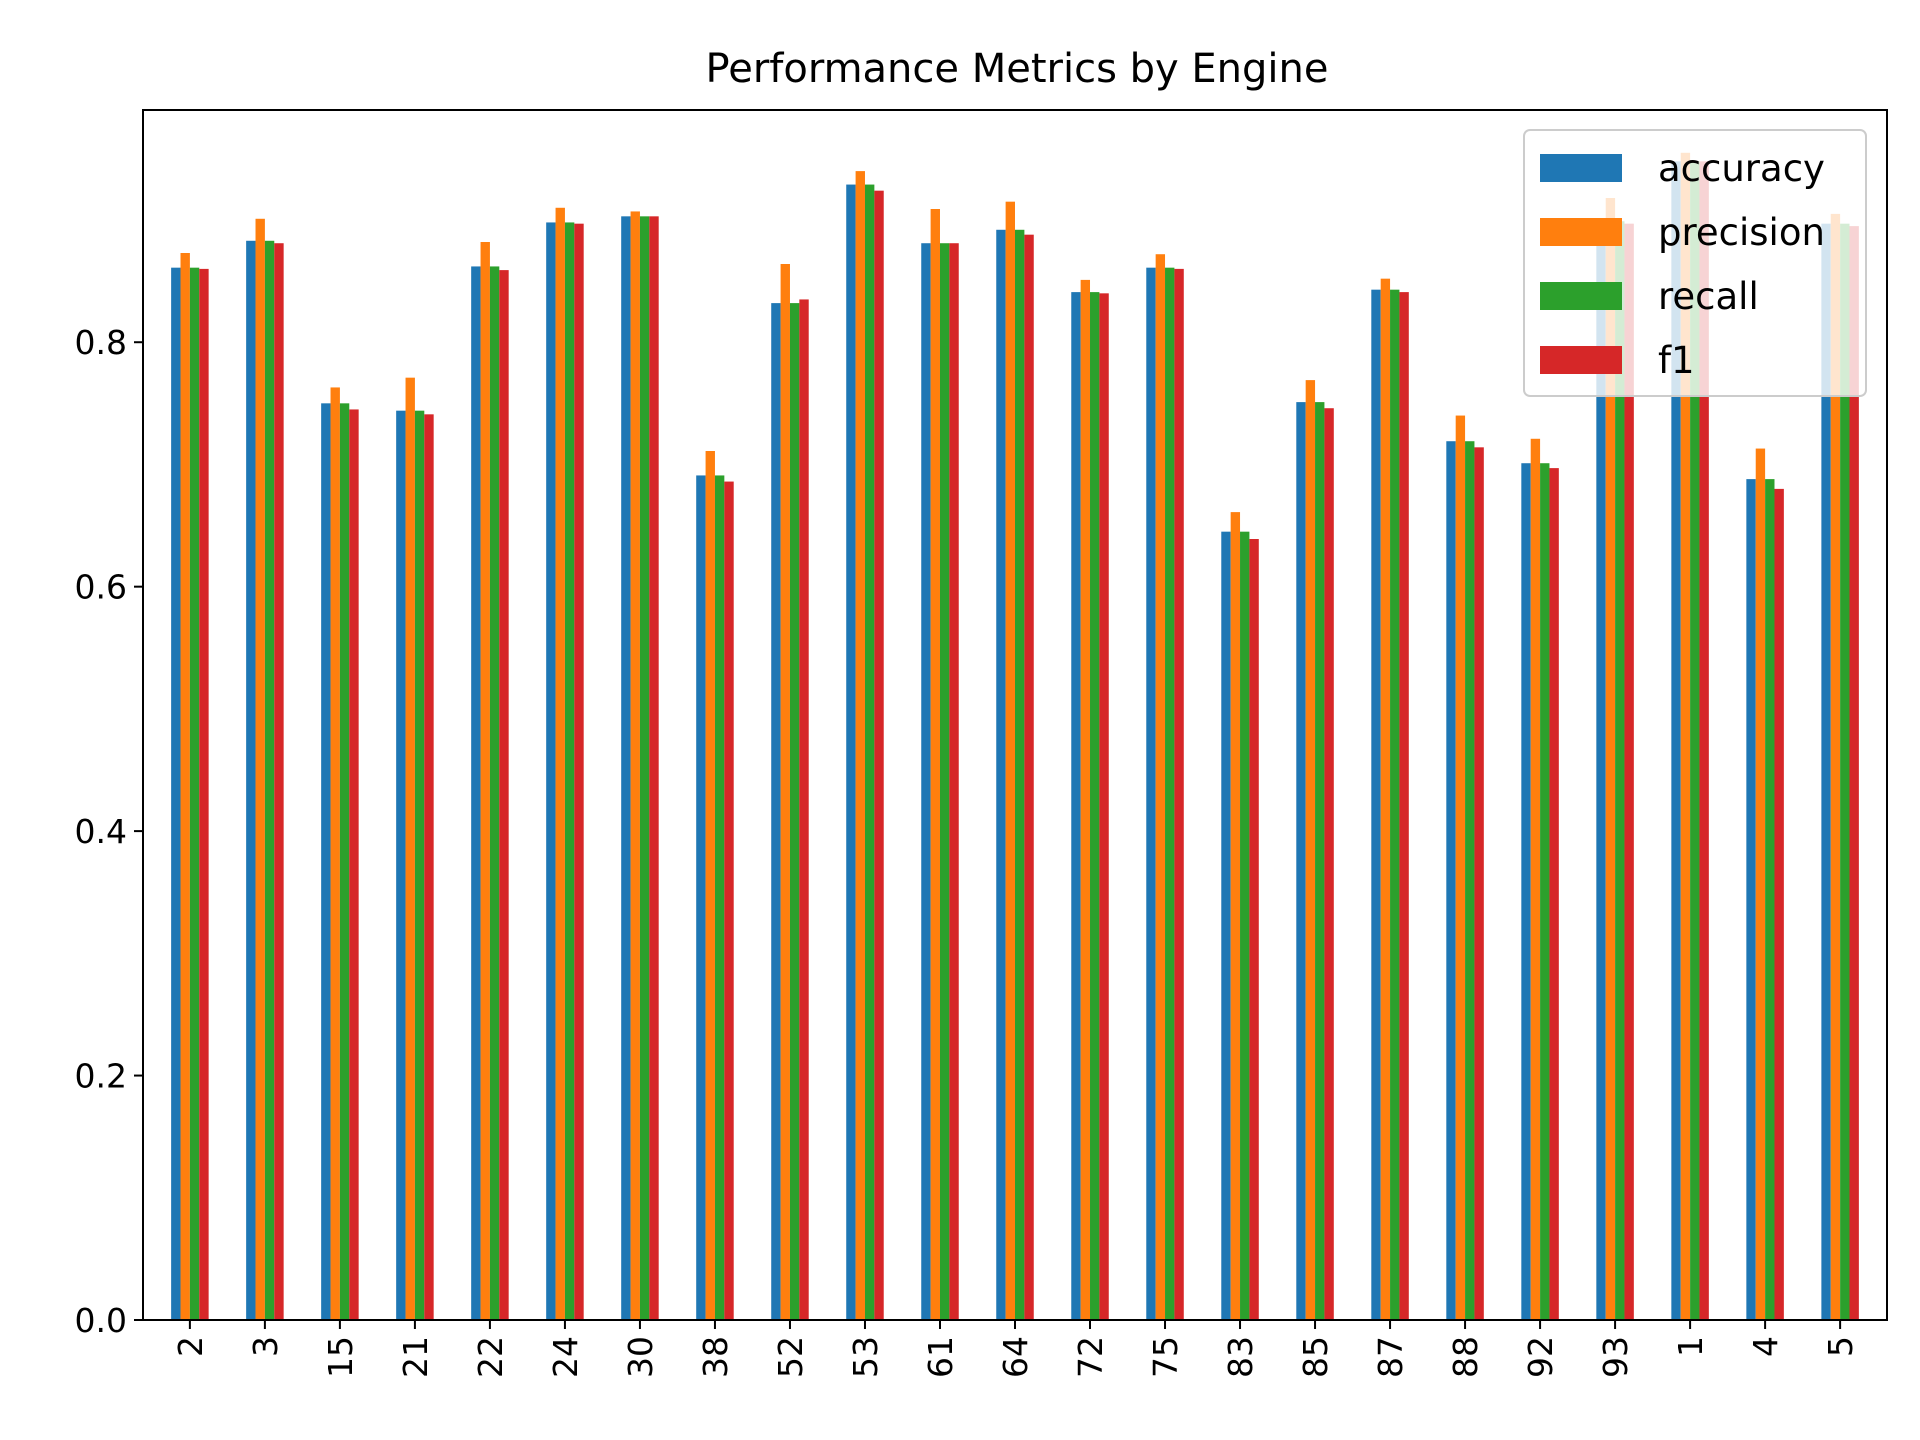  What do you see at coordinates (565, 1357) in the screenshot?
I see `x-tick-label: 24` at bounding box center [565, 1357].